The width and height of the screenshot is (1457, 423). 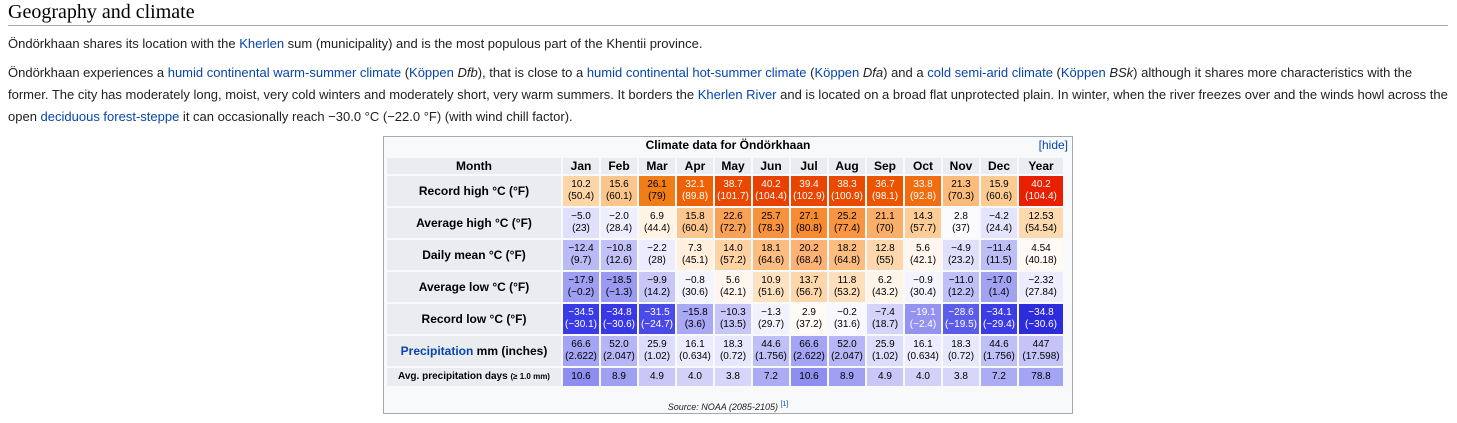 I want to click on link-kherlen: Kherlen, so click(x=262, y=43).